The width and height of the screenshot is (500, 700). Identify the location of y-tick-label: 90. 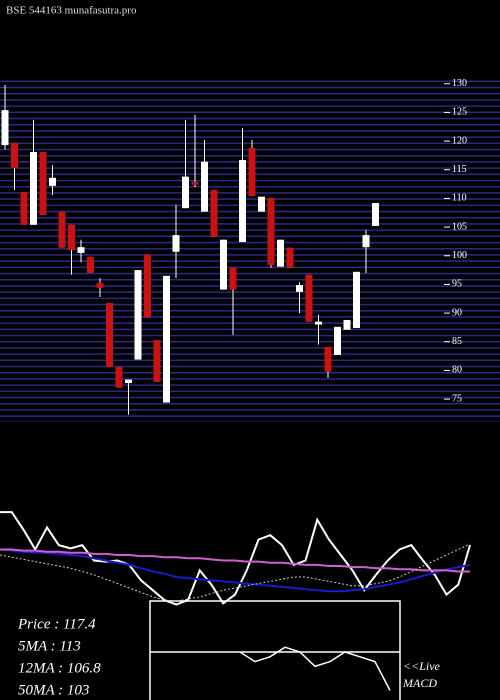
(457, 312).